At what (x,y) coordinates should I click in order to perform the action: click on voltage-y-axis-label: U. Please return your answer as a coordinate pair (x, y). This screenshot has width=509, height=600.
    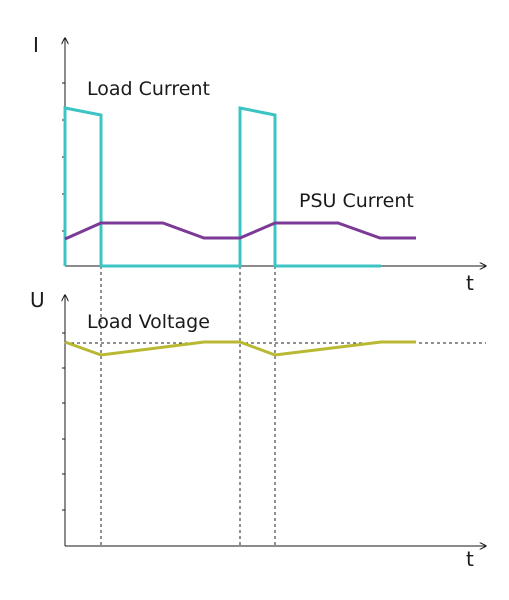
    Looking at the image, I should click on (37, 300).